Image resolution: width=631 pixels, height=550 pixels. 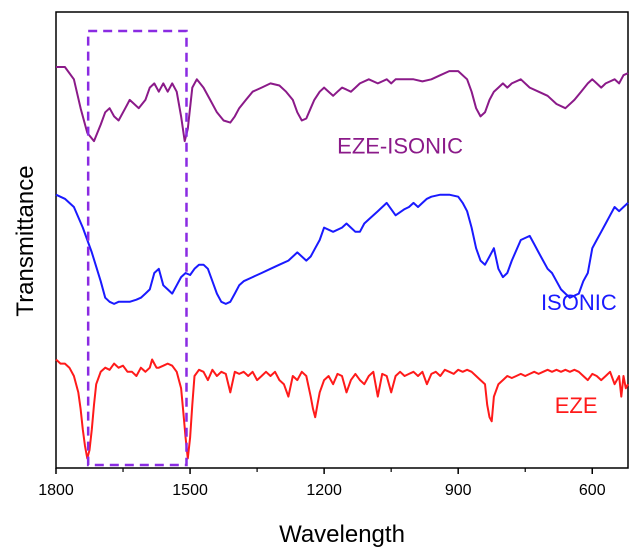 What do you see at coordinates (137, 248) in the screenshot?
I see `highlight-box` at bounding box center [137, 248].